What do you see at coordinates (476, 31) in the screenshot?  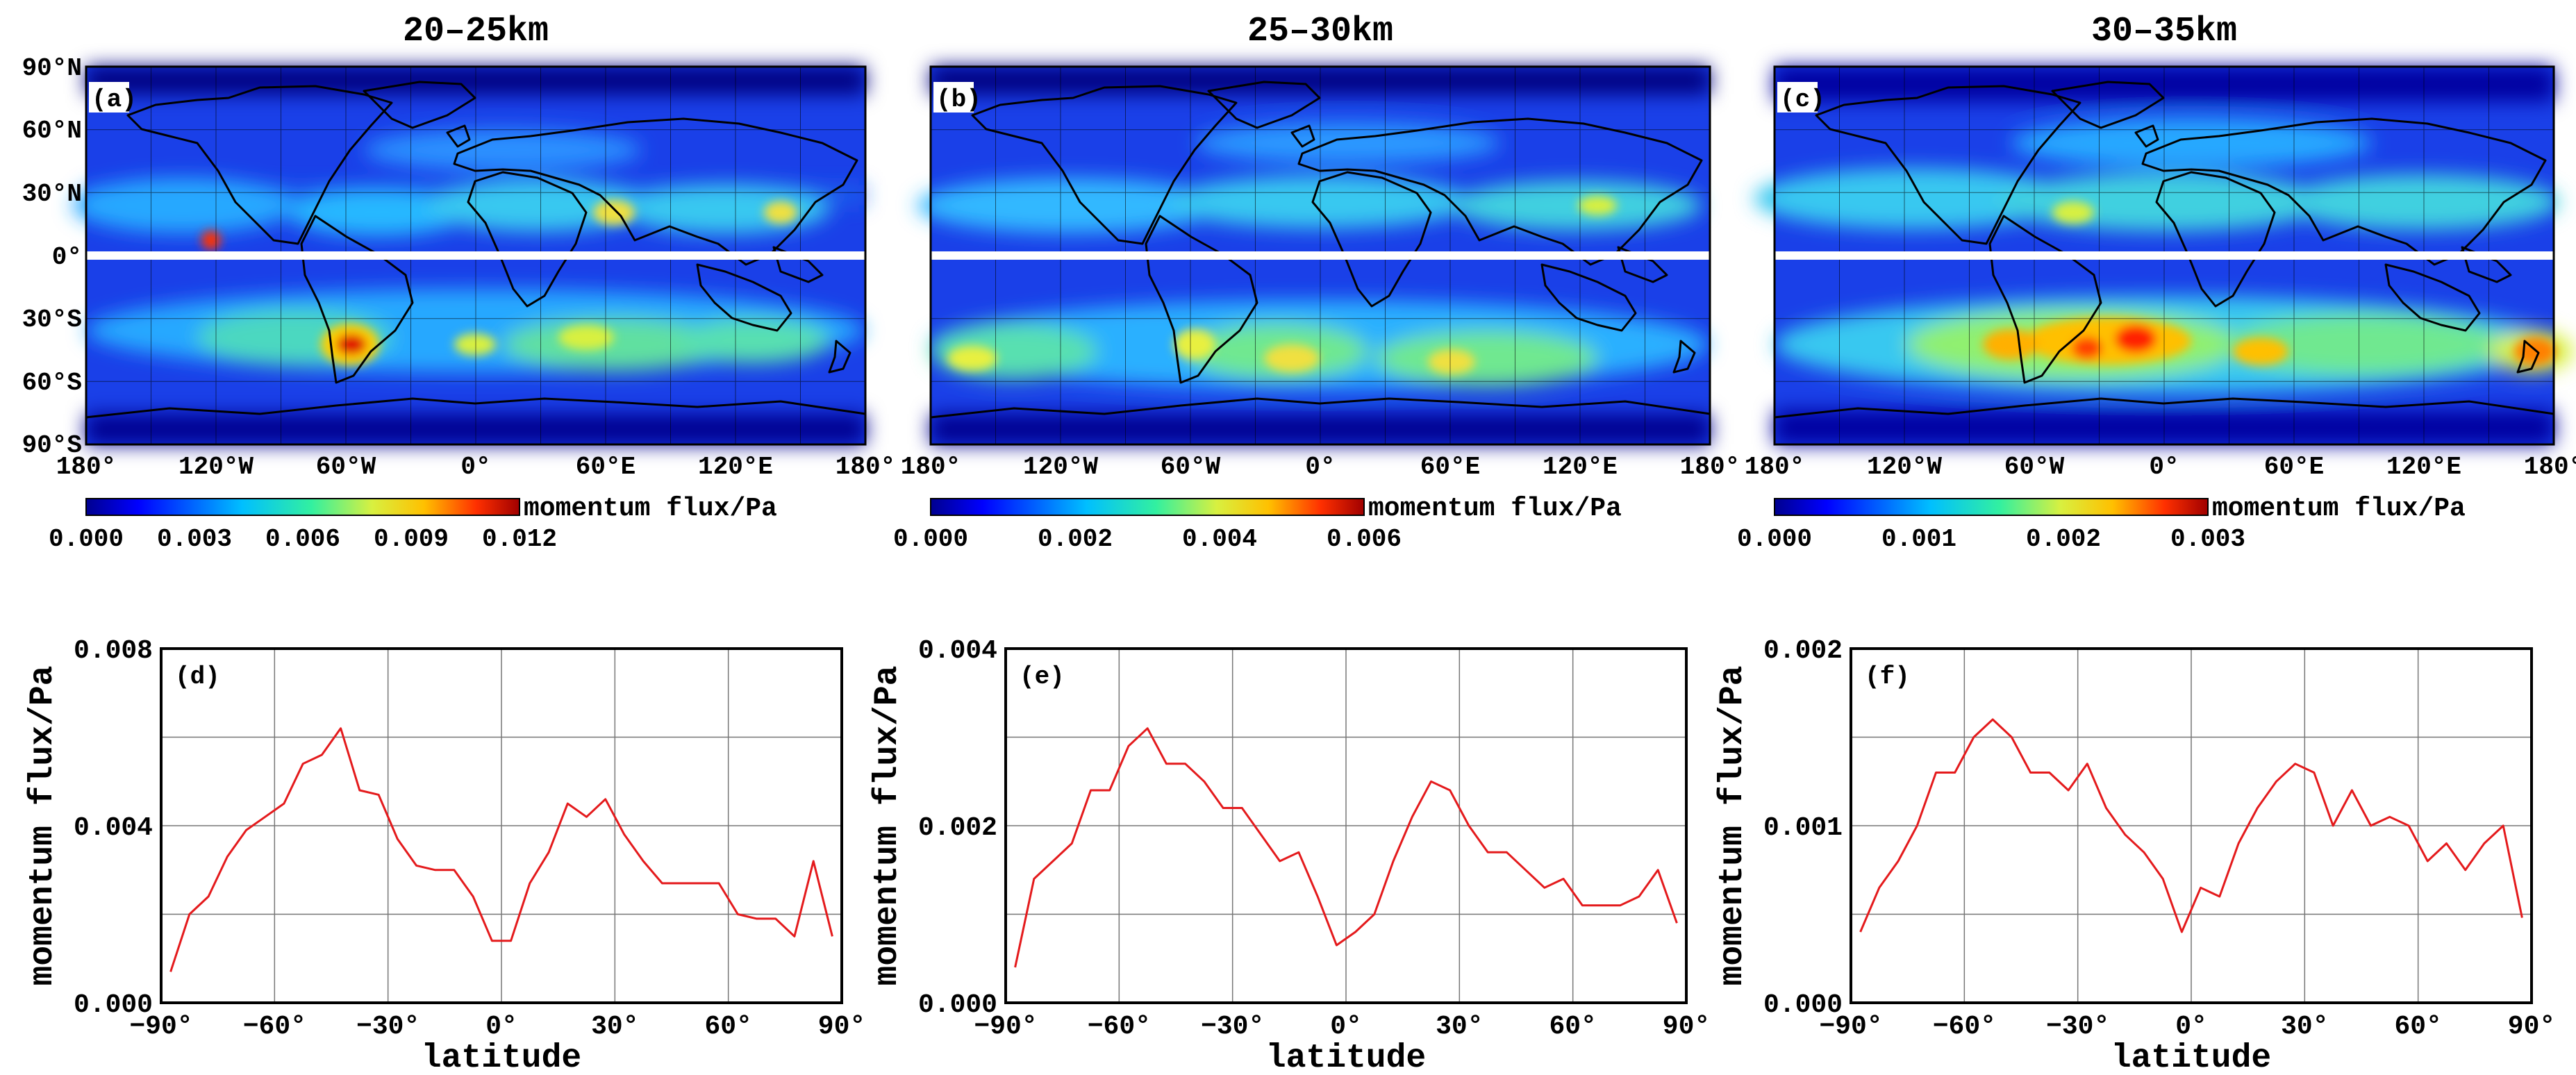 I see `map-title: 20–25km` at bounding box center [476, 31].